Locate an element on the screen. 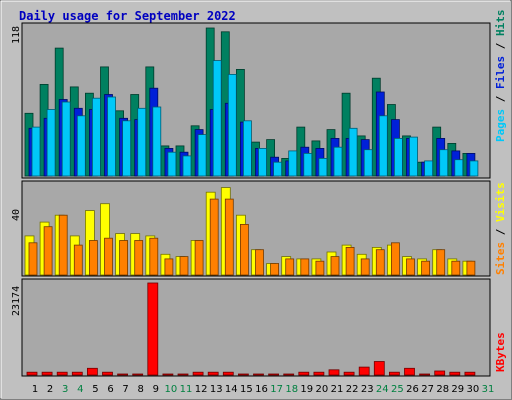 This screenshot has width=512, height=400. x-label-day-21: 21 is located at coordinates (337, 389).